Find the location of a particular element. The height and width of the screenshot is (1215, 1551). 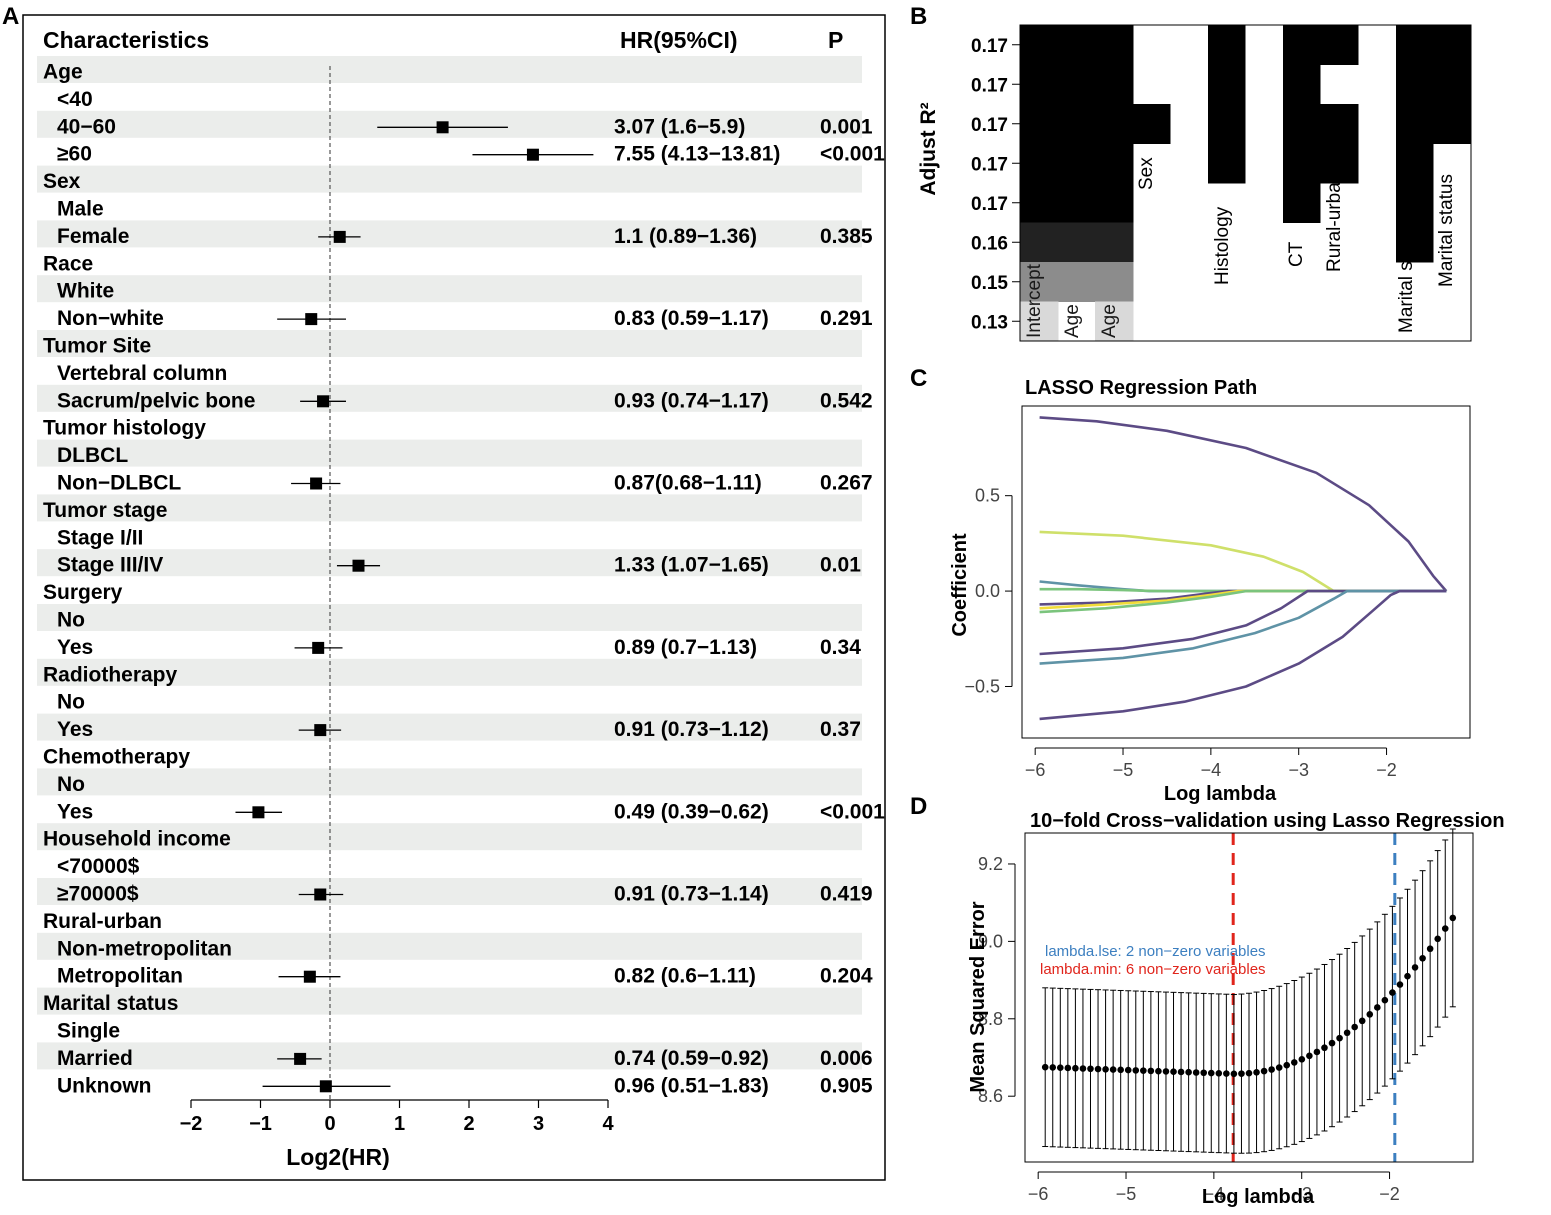

group-label: Tumor histology is located at coordinates (124, 428).